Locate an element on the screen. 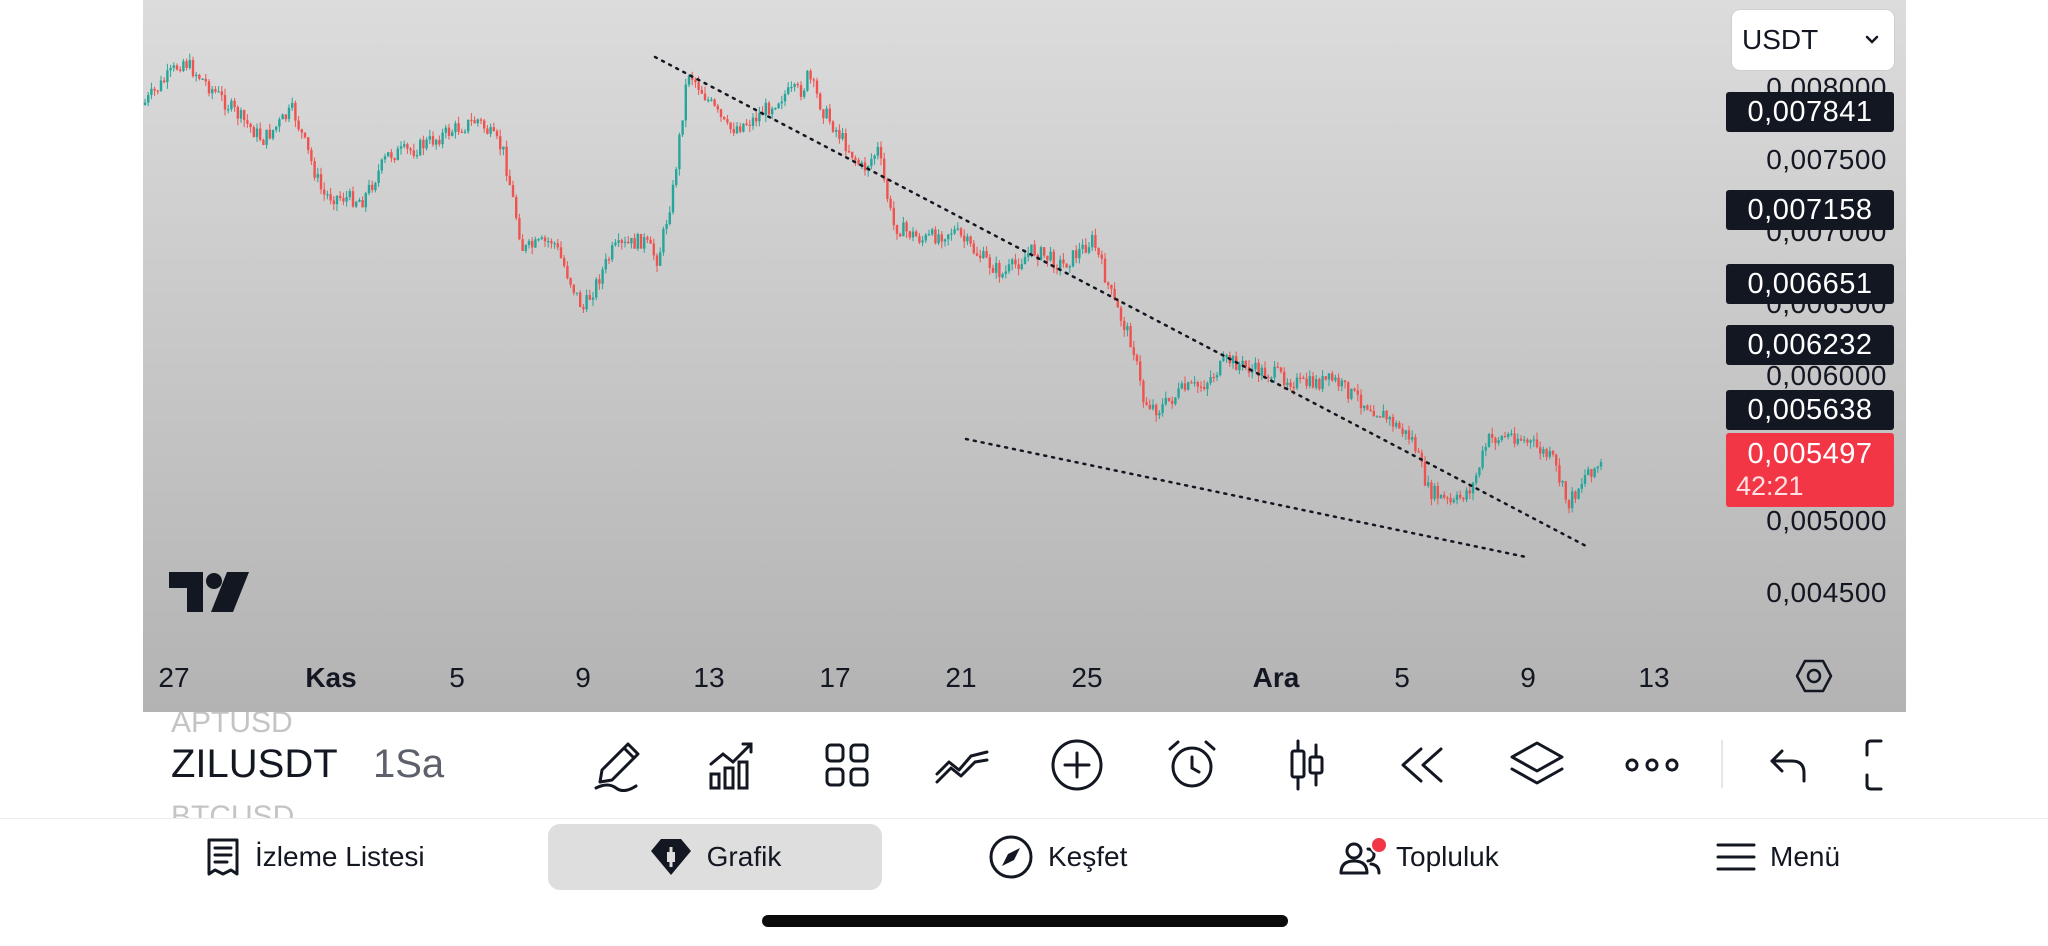 Image resolution: width=2048 pixels, height=946 pixels. pen-icon is located at coordinates (617, 765).